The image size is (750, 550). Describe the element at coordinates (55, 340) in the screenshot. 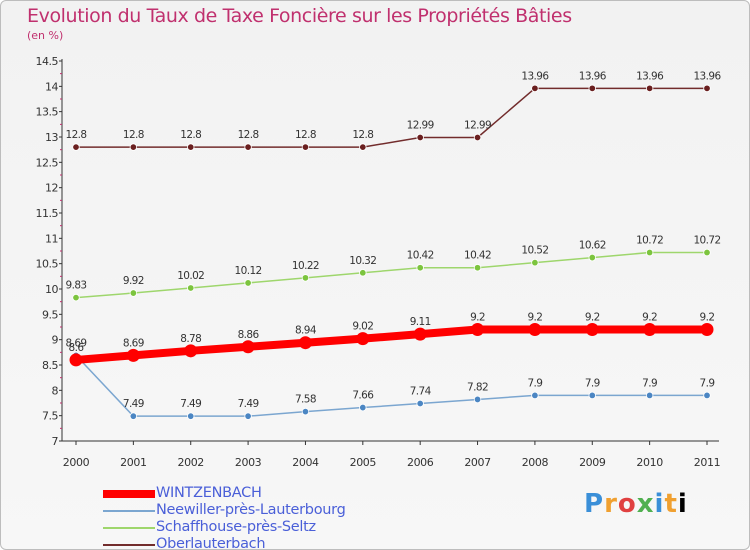

I see `y-tick-label: 9` at that location.